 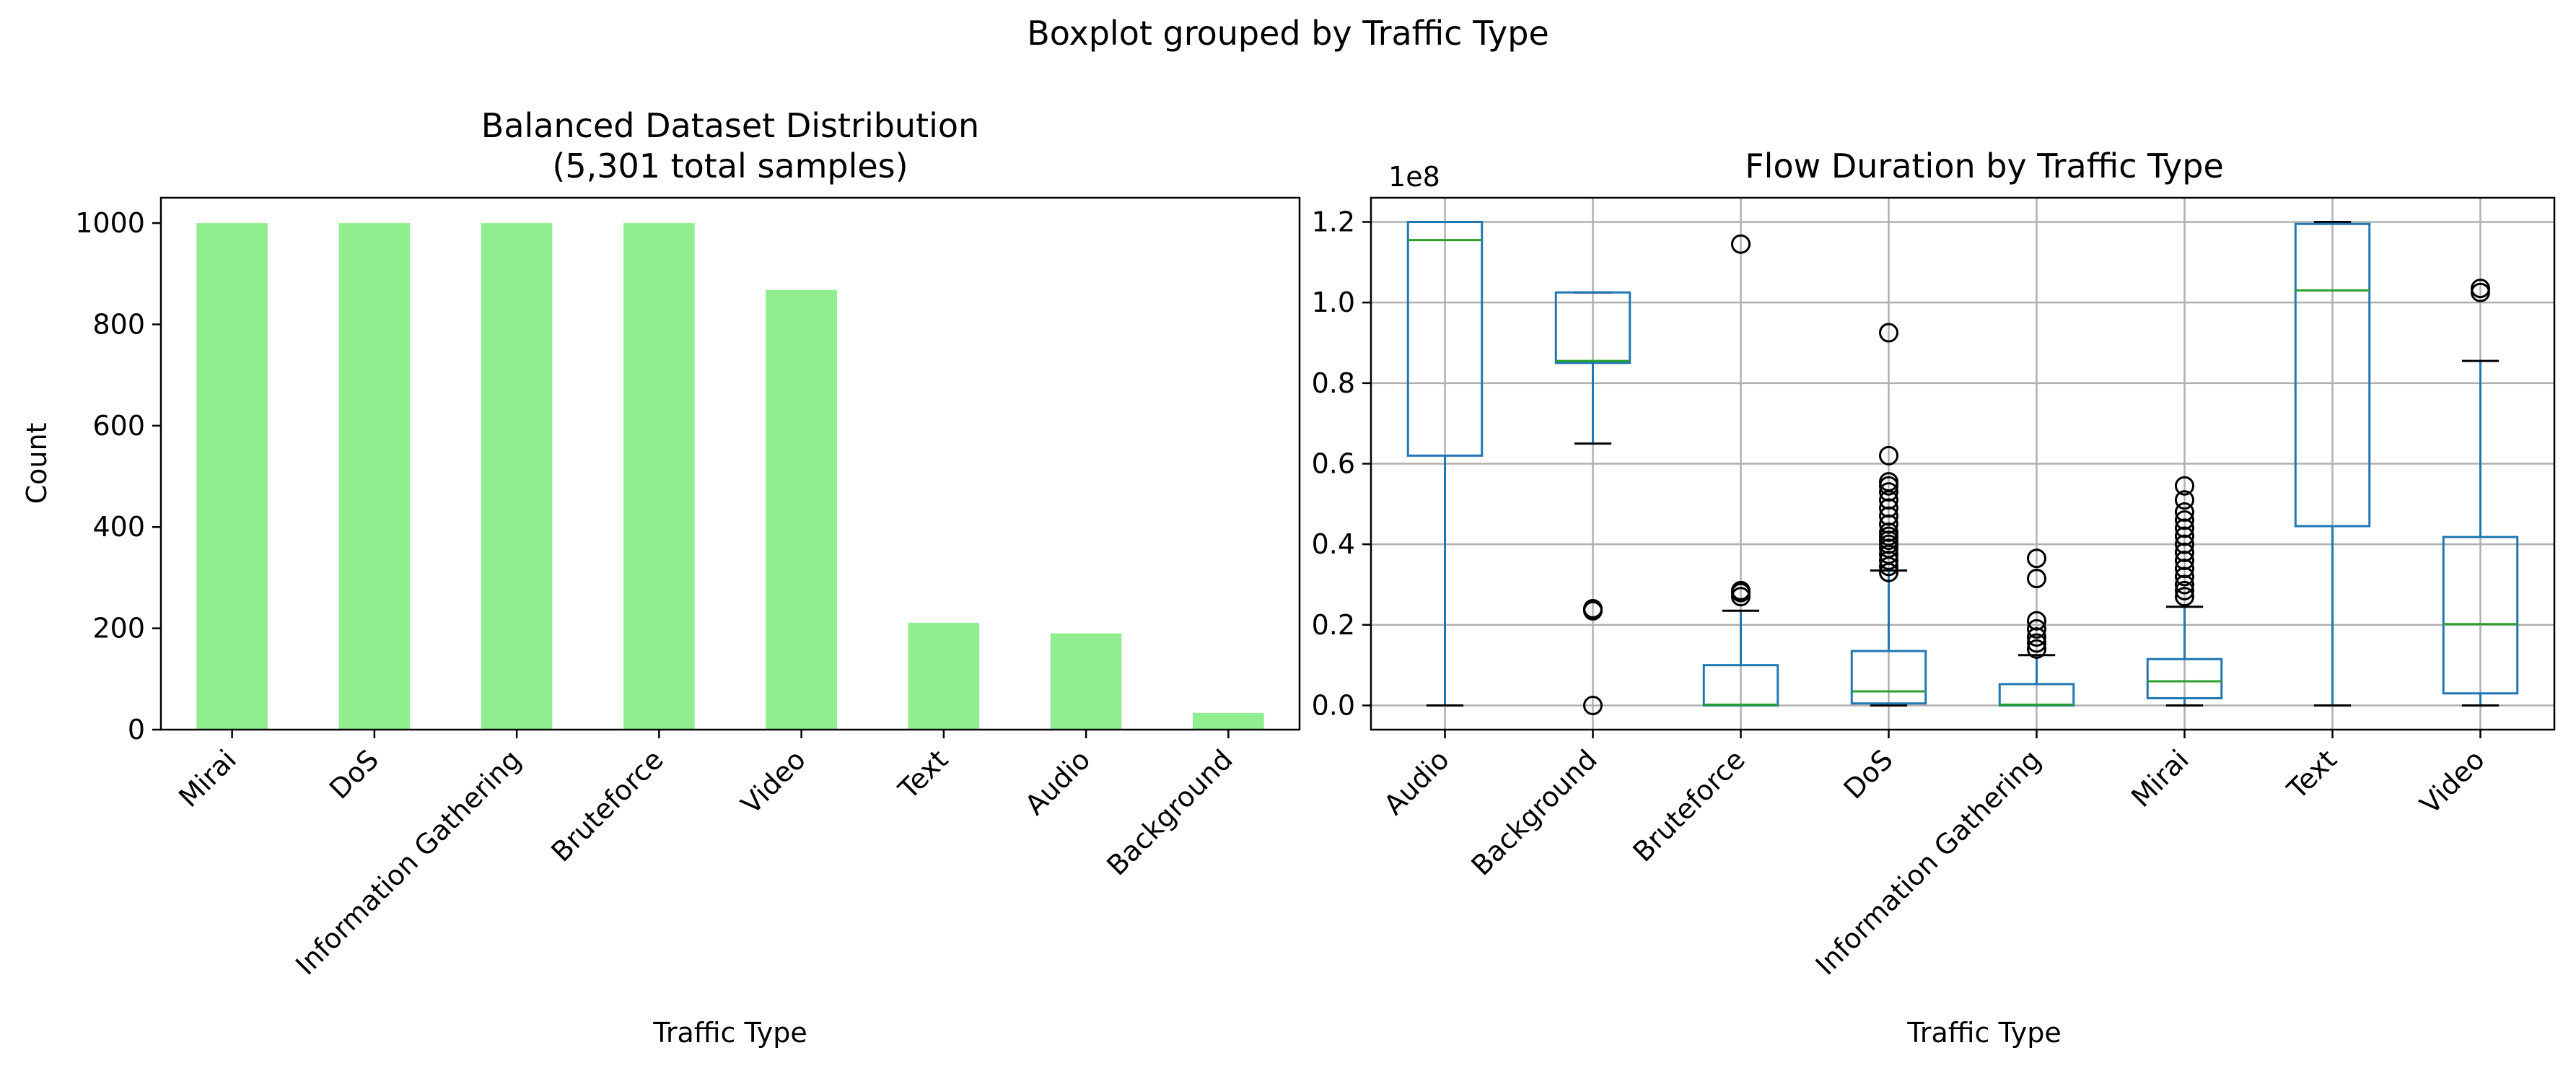 What do you see at coordinates (118, 527) in the screenshot?
I see `y-tick-label: 400` at bounding box center [118, 527].